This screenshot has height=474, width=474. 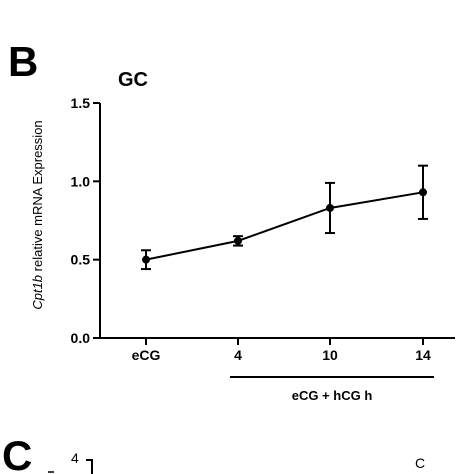 I want to click on y-tick-label: 1.5, so click(x=81, y=103).